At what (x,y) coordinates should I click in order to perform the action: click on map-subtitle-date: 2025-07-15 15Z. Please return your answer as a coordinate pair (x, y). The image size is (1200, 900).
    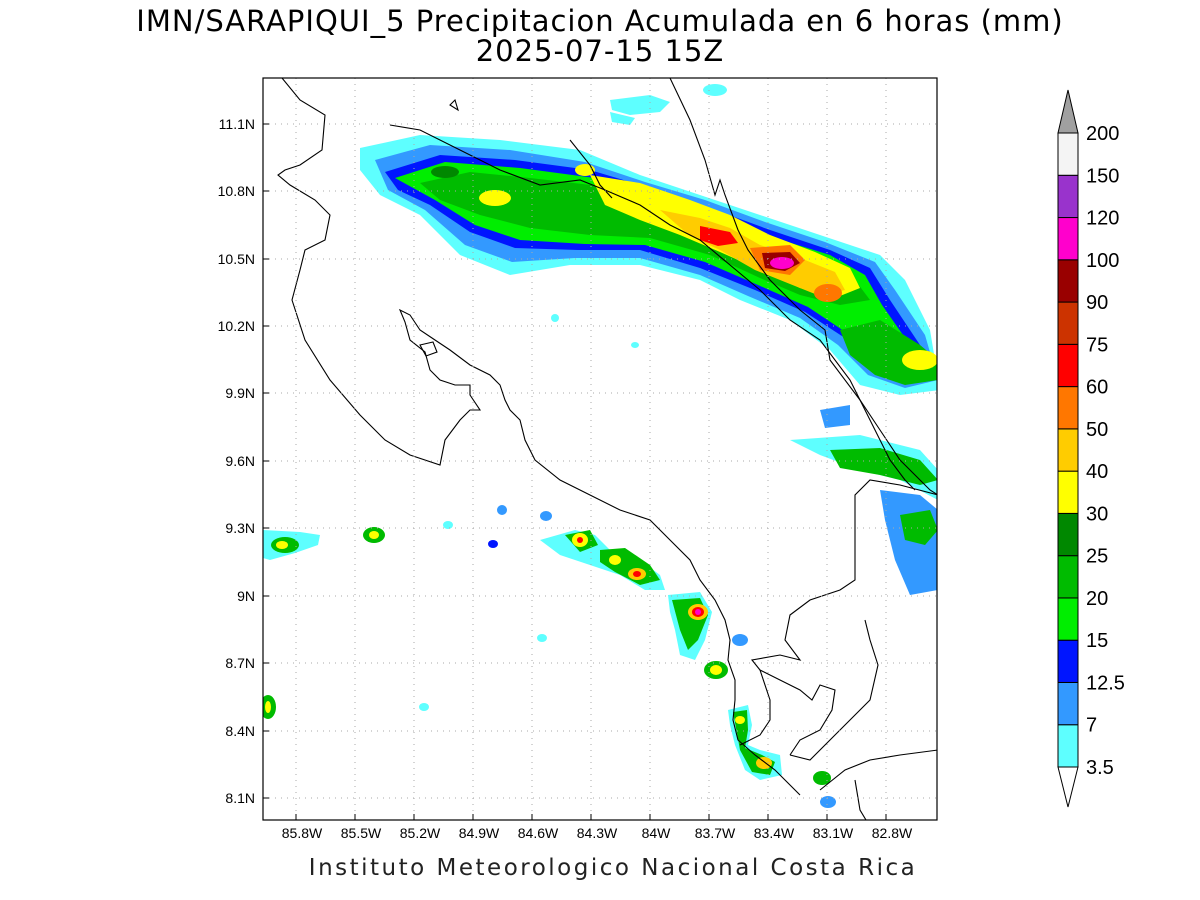
    Looking at the image, I should click on (600, 51).